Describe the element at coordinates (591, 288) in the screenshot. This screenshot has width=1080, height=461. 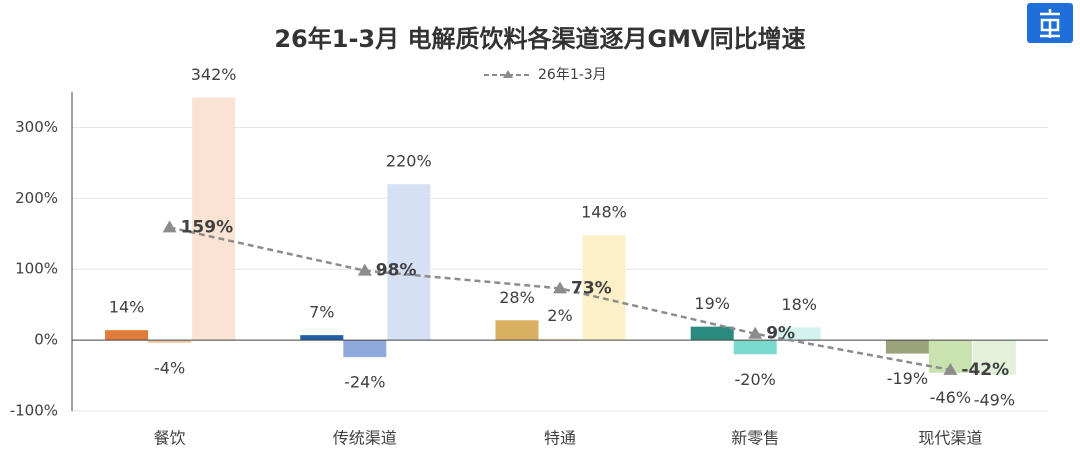
I see `line-label: 73%` at that location.